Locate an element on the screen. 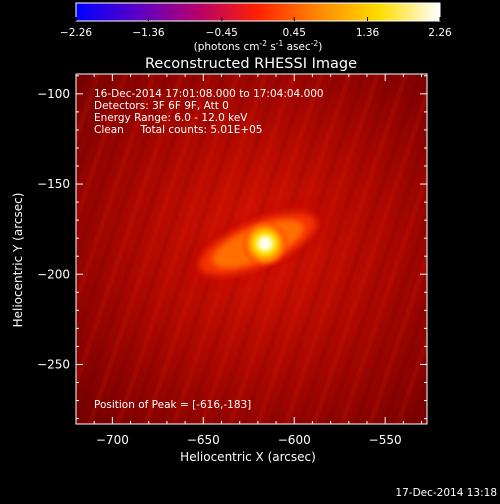 Image resolution: width=500 pixels, height=504 pixels. y-tick-label: −150 is located at coordinates (53, 184).